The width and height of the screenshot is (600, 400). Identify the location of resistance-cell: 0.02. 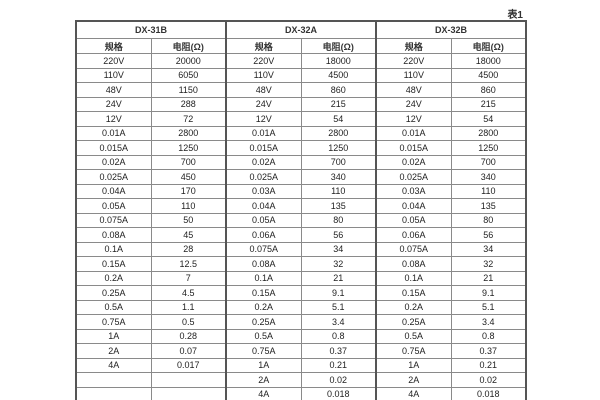
(338, 380).